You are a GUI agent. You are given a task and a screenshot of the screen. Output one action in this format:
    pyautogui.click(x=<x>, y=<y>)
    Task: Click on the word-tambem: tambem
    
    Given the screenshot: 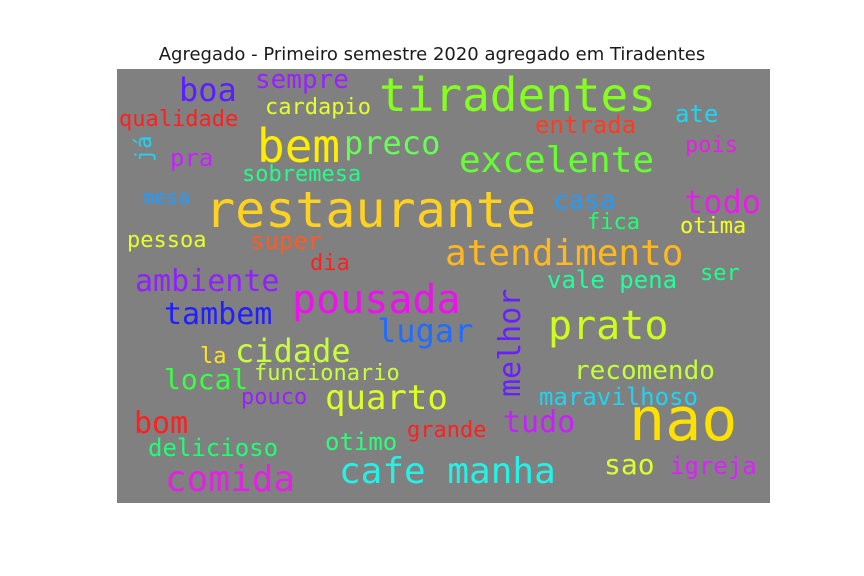 What is the action you would take?
    pyautogui.click(x=218, y=314)
    